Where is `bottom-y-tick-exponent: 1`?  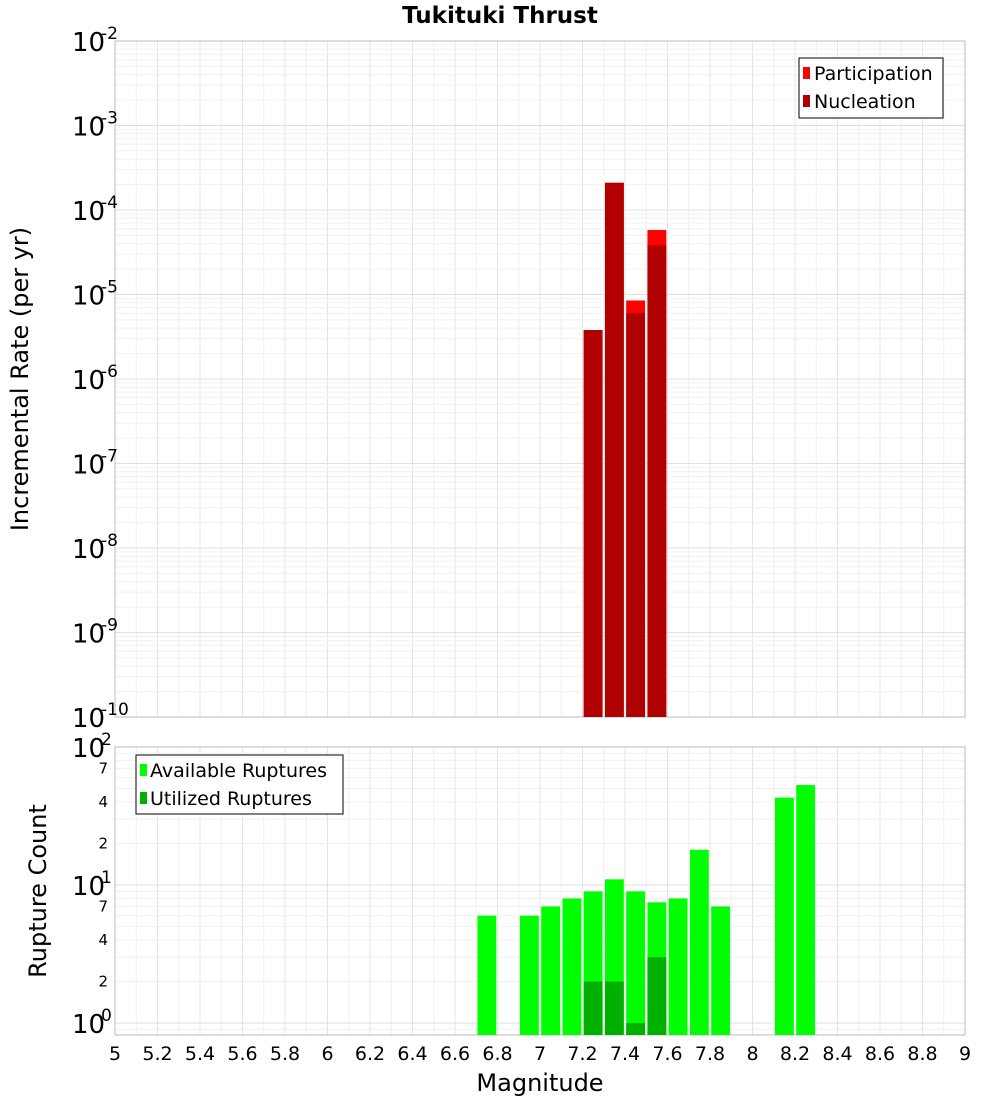 bottom-y-tick-exponent: 1 is located at coordinates (106, 878).